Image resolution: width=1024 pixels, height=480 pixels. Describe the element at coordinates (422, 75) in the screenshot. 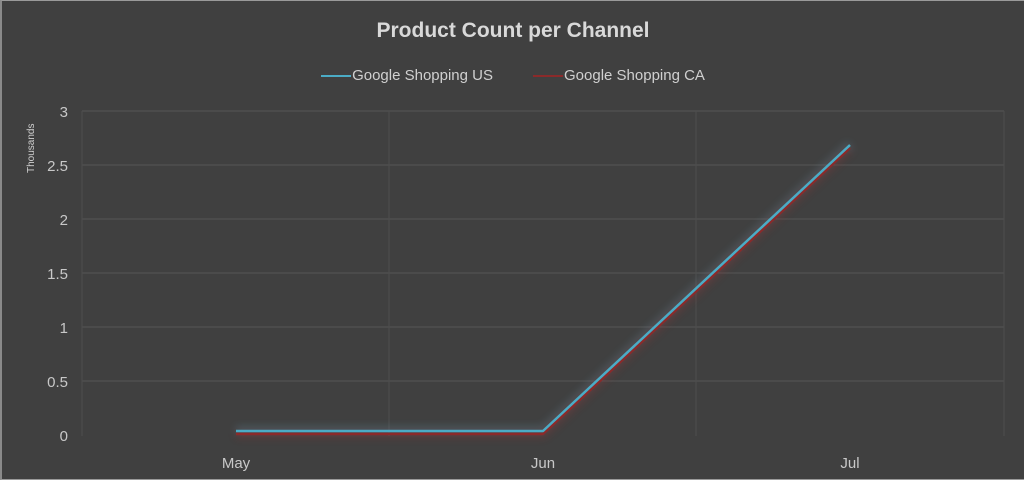

I see `legend-label-us: Google Shopping US` at that location.